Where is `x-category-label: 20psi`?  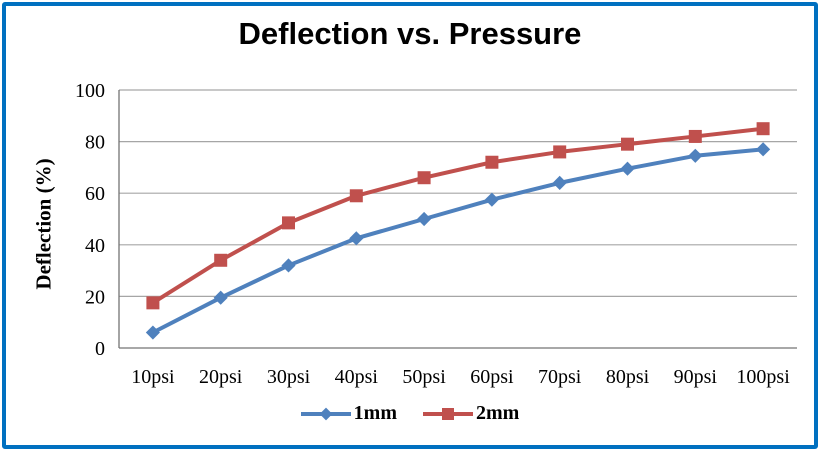 x-category-label: 20psi is located at coordinates (221, 377).